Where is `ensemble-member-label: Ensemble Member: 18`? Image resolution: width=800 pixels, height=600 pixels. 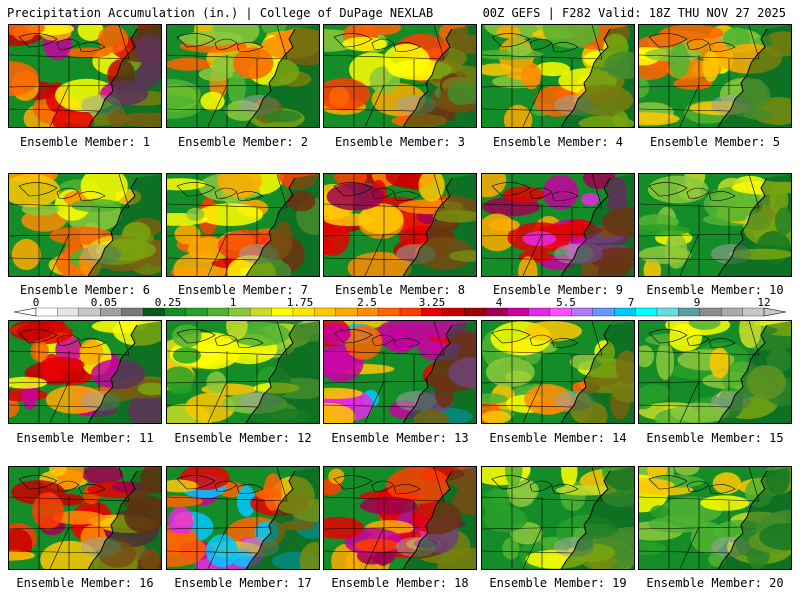
ensemble-member-label: Ensemble Member: 18 is located at coordinates (400, 583).